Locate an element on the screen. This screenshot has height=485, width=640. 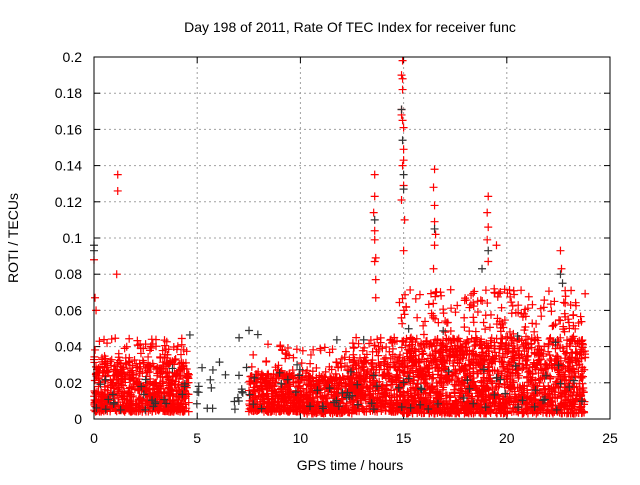
y-tick-label: 0.06 is located at coordinates (68, 310).